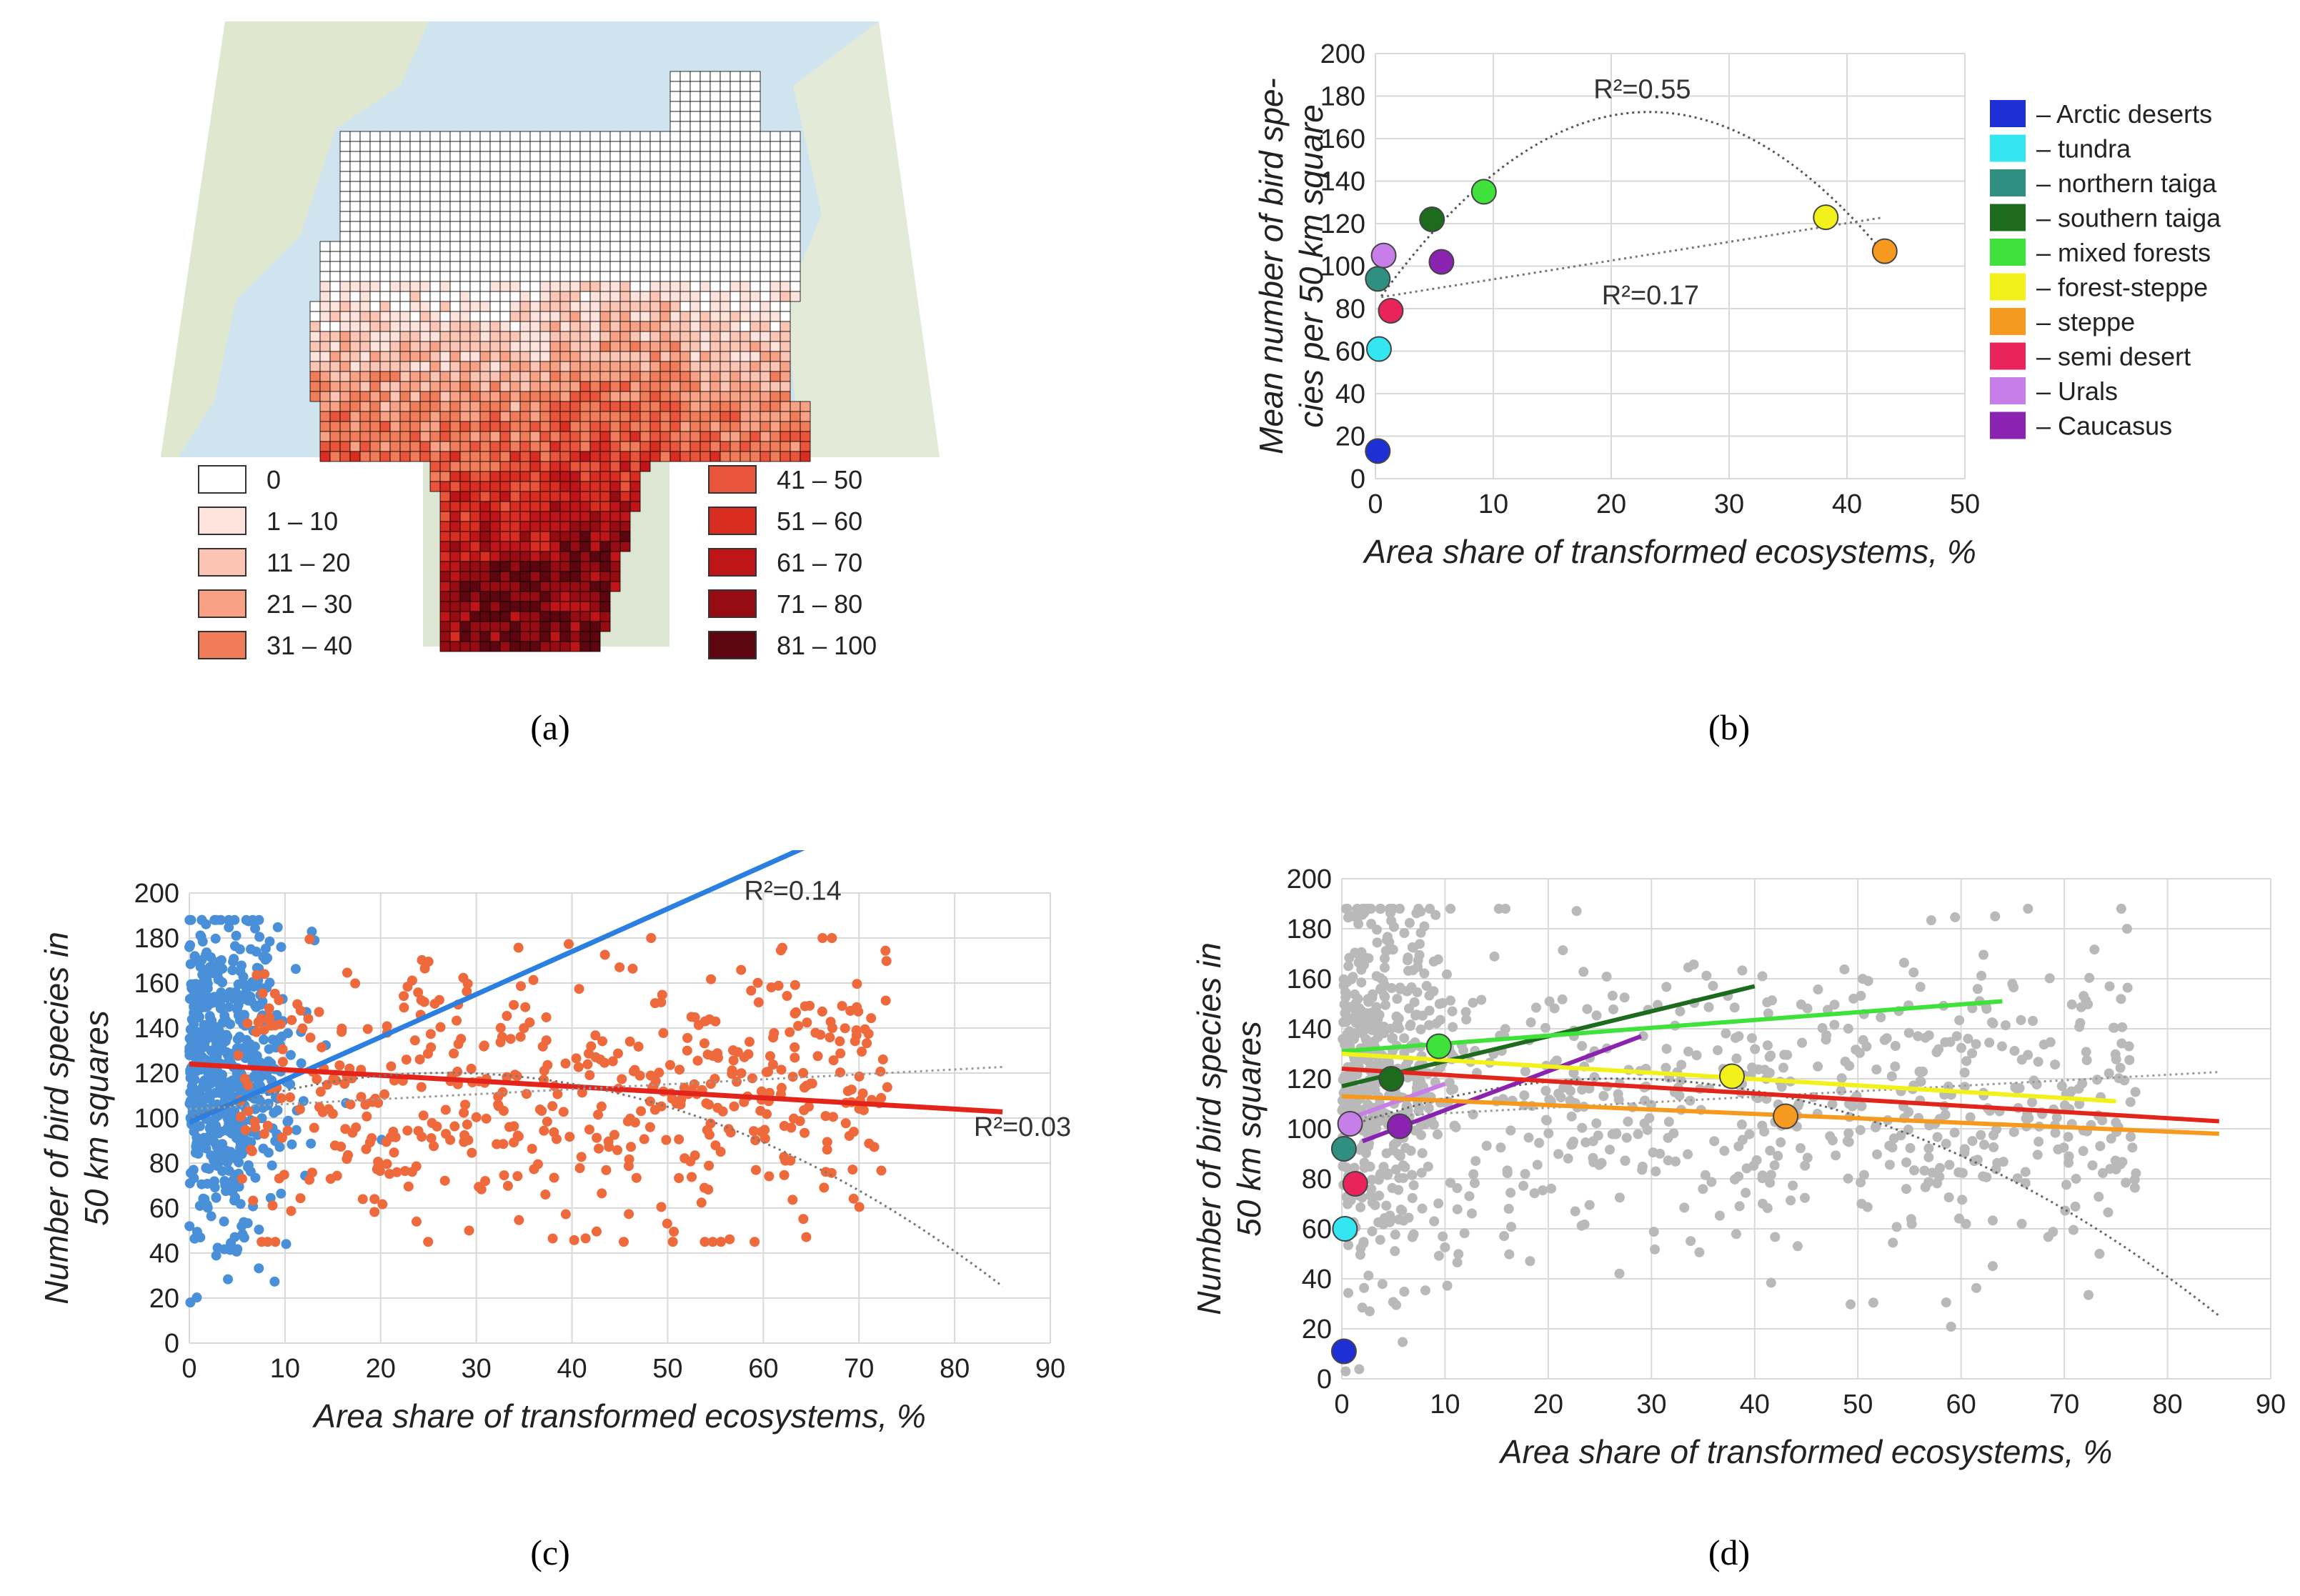 This screenshot has height=1596, width=2300. Describe the element at coordinates (1342, 54) in the screenshot. I see `y-tick-label: 200` at that location.